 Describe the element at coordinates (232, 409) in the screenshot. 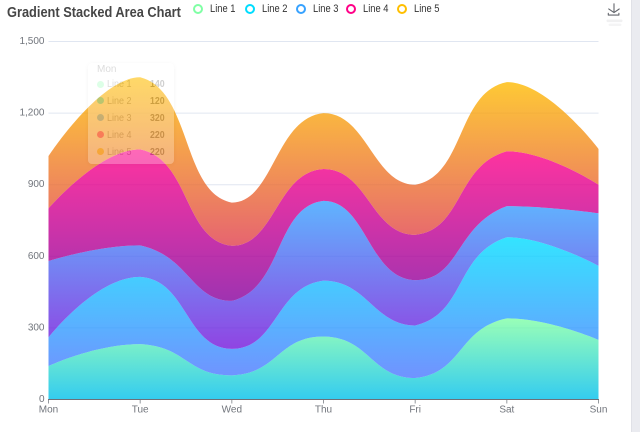

I see `svg-text: Wed` at that location.